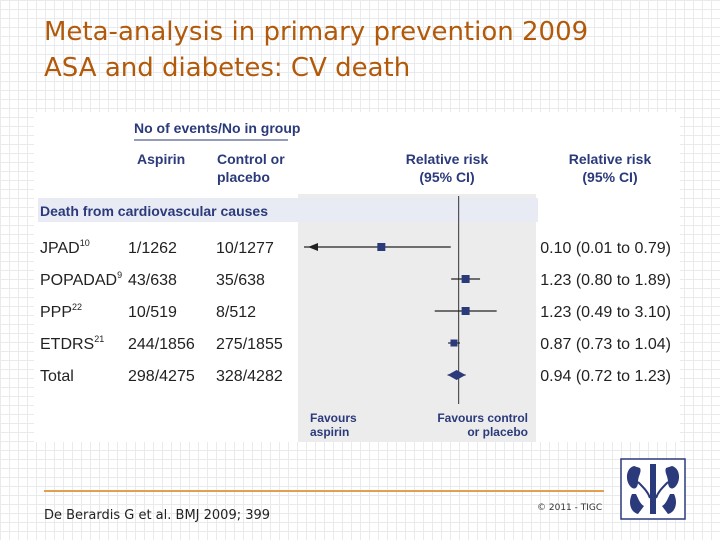 This screenshot has width=720, height=540. Describe the element at coordinates (152, 248) in the screenshot. I see `row-aspirin-events: 1/1262` at that location.